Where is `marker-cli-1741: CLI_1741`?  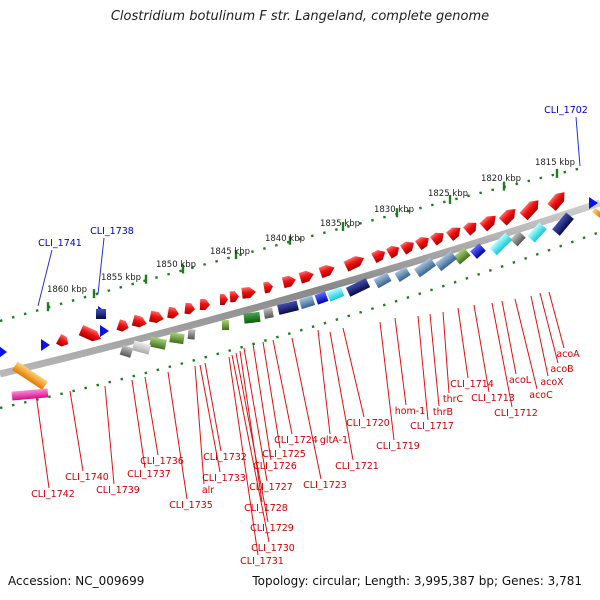 marker-cli-1741: CLI_1741 is located at coordinates (59, 294).